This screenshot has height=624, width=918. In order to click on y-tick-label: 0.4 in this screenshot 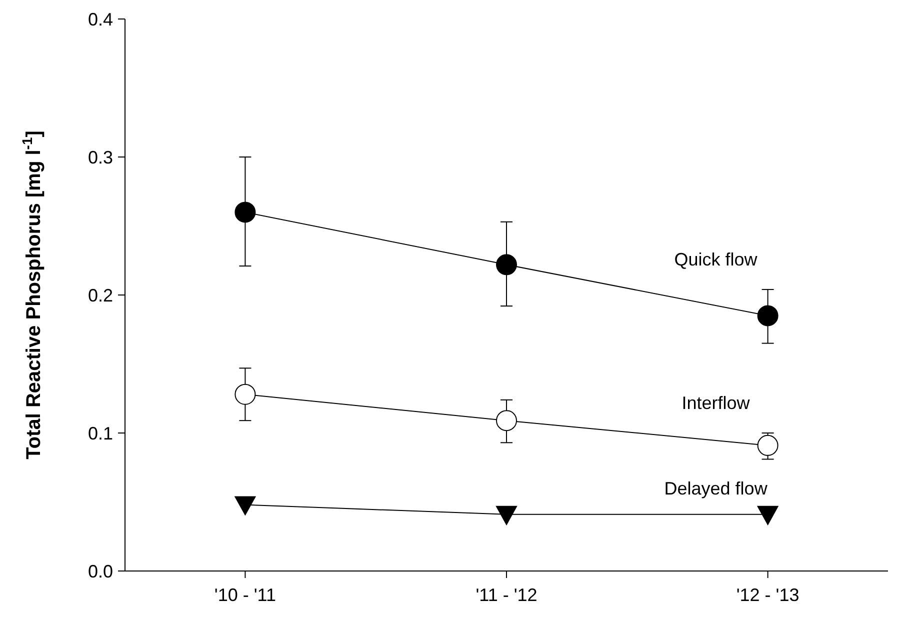, I will do `click(100, 19)`.